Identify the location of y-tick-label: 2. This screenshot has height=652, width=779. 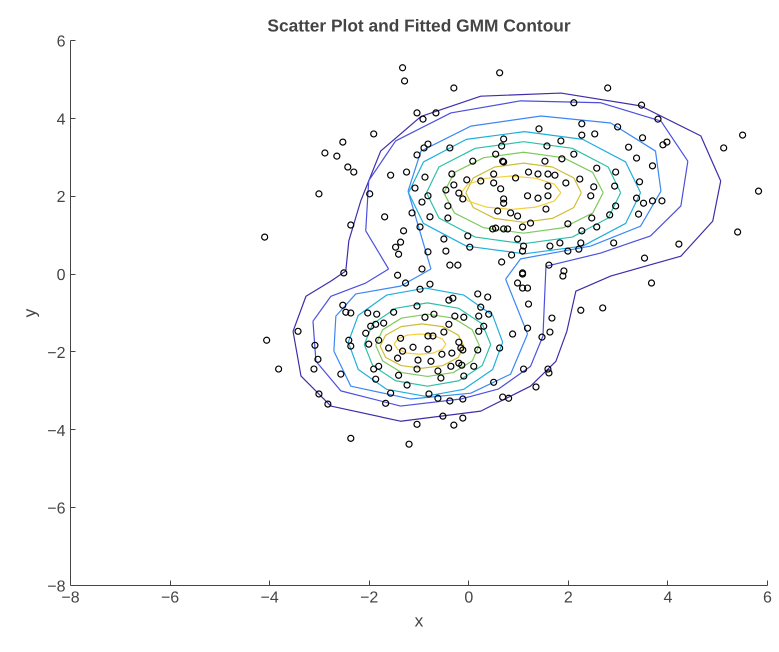
(61, 197).